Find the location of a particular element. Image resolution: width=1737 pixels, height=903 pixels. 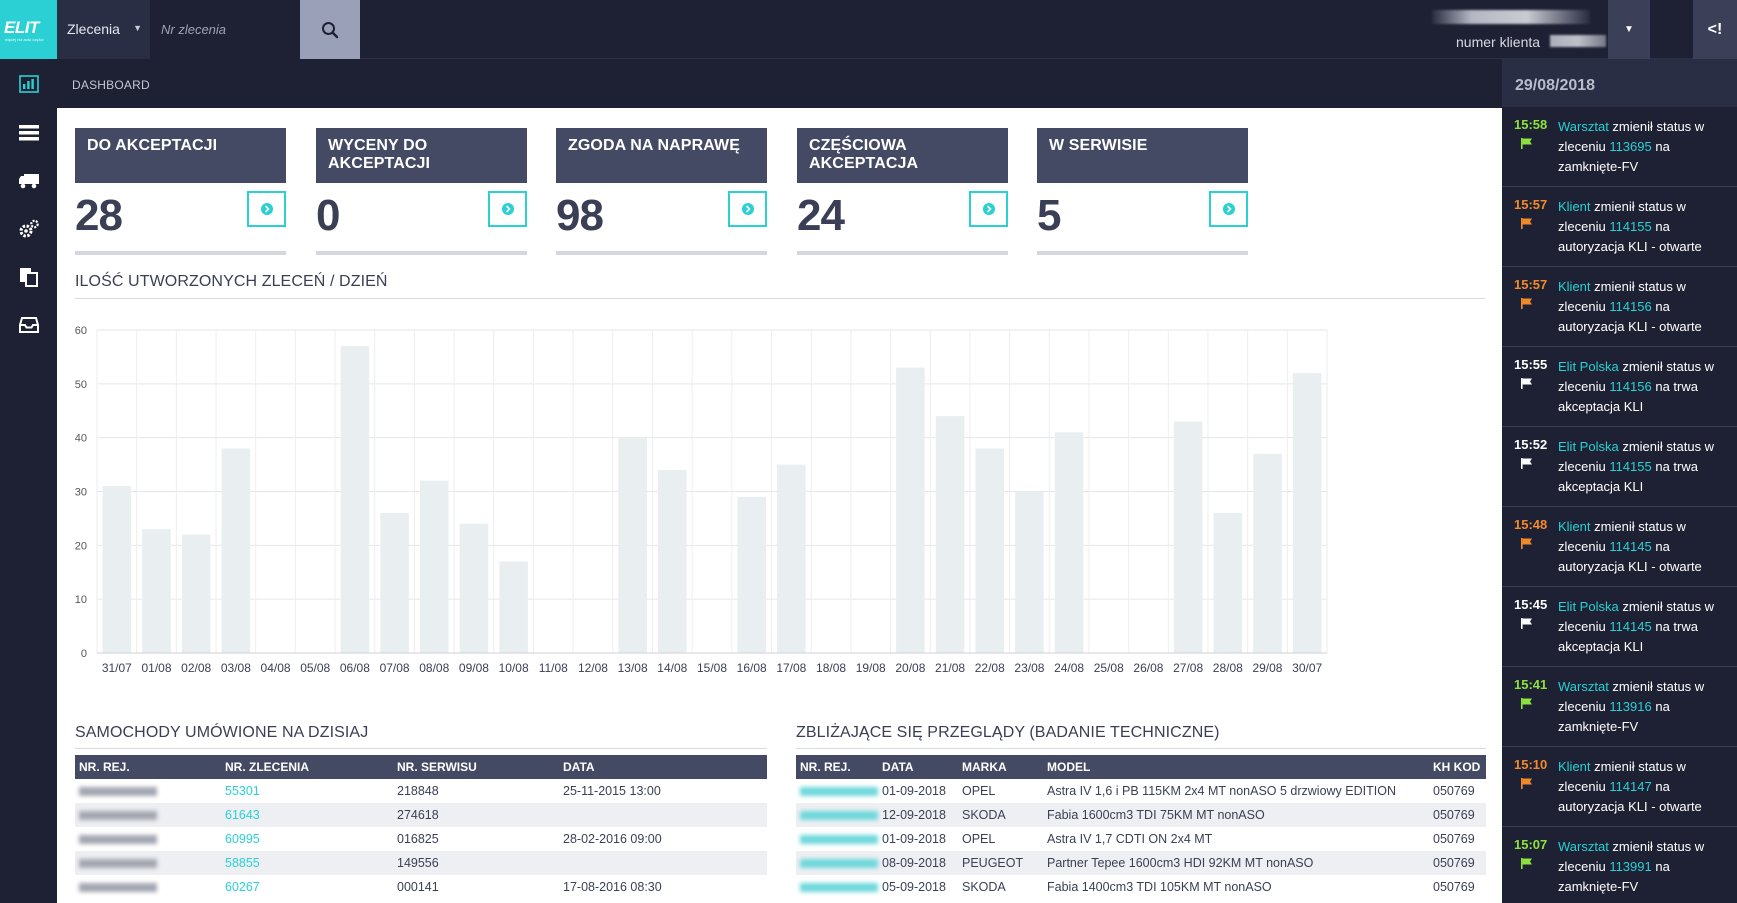

x-tick-label: 06/08 is located at coordinates (355, 668).